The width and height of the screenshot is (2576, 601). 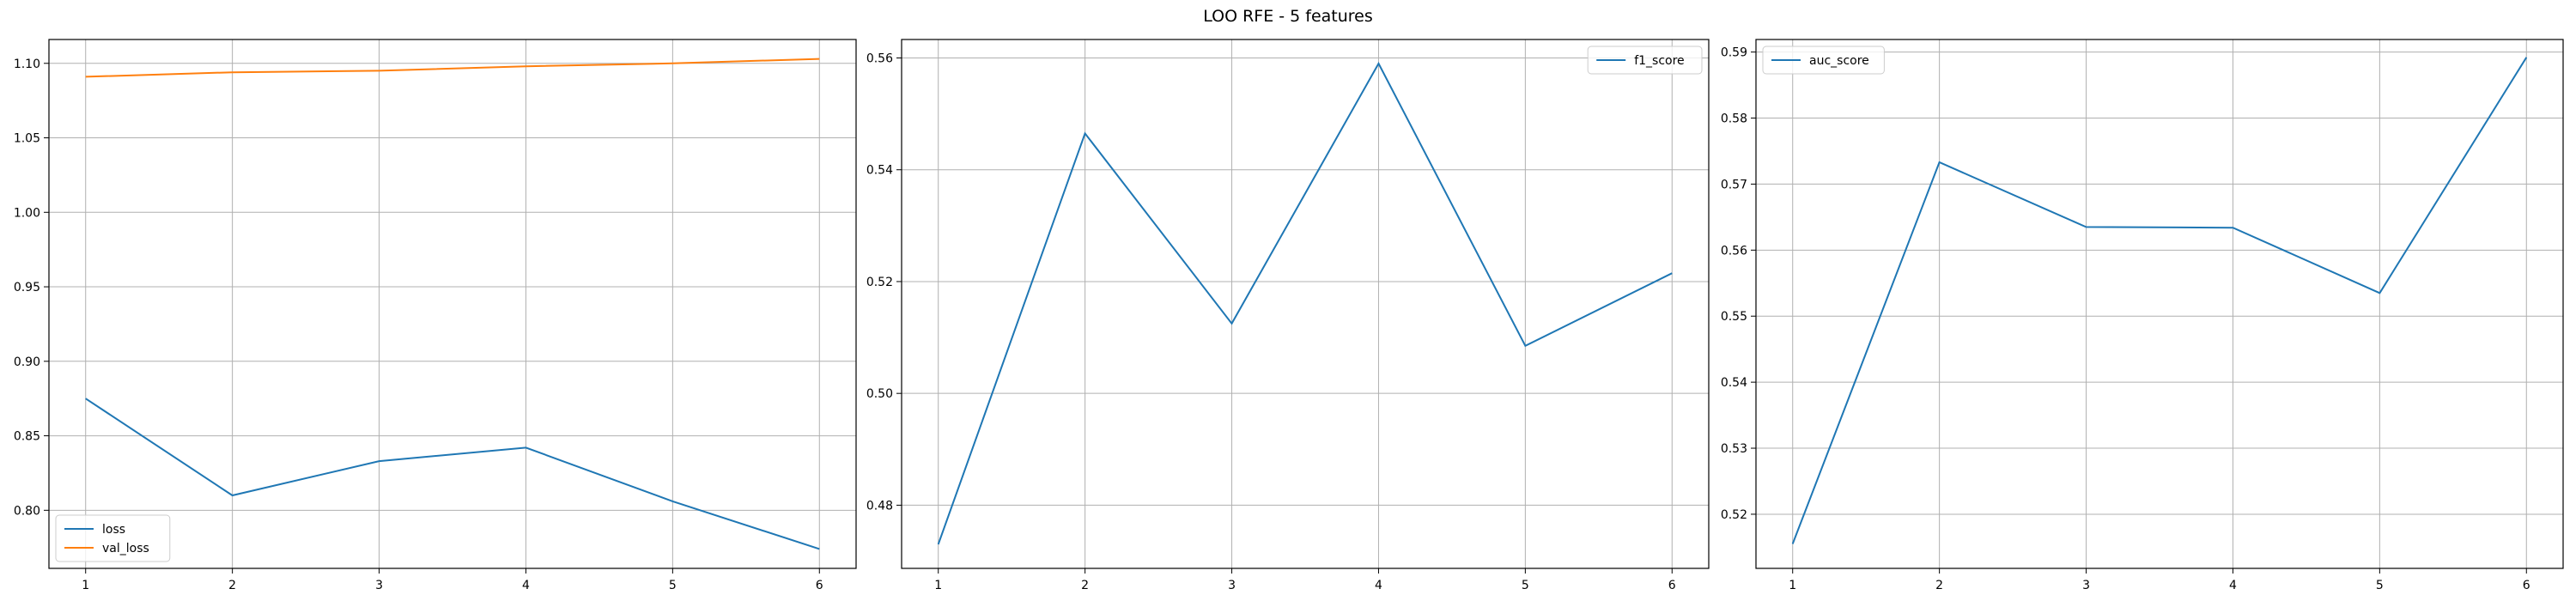 I want to click on legend-label-loss: loss, so click(x=113, y=530).